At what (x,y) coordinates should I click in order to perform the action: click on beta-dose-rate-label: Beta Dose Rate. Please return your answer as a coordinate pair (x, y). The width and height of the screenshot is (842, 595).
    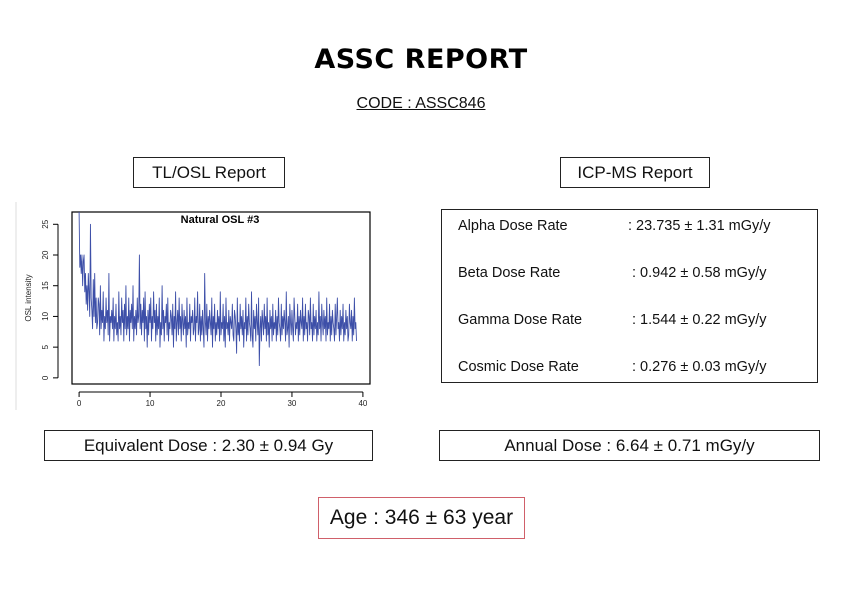
    Looking at the image, I should click on (509, 273).